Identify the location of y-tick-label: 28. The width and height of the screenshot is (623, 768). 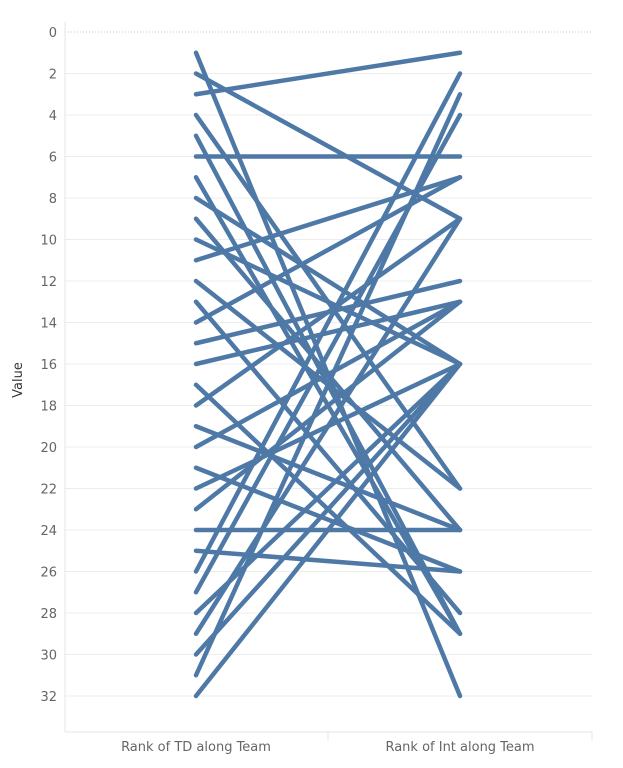
(48, 614).